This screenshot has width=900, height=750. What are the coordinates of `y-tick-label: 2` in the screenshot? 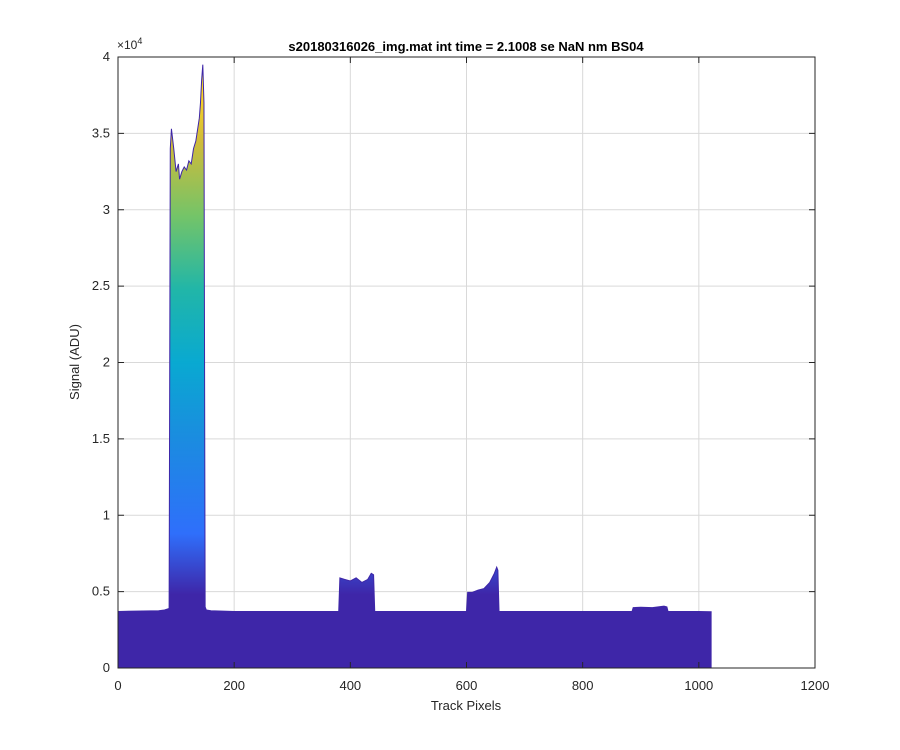 It's located at (106, 362).